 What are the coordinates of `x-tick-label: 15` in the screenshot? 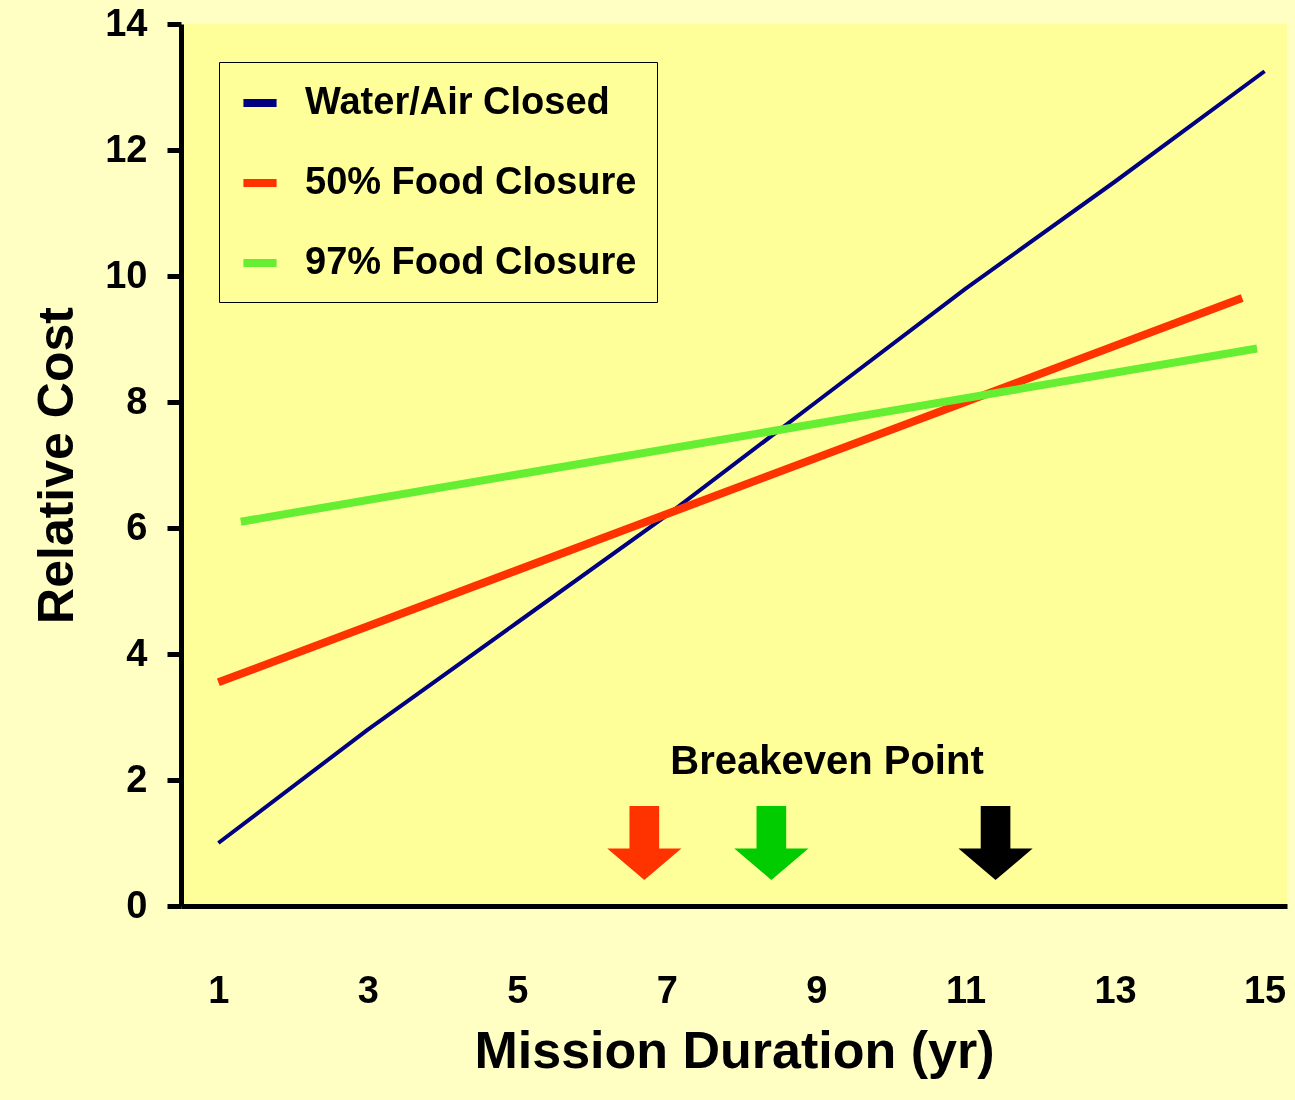 It's located at (1265, 989).